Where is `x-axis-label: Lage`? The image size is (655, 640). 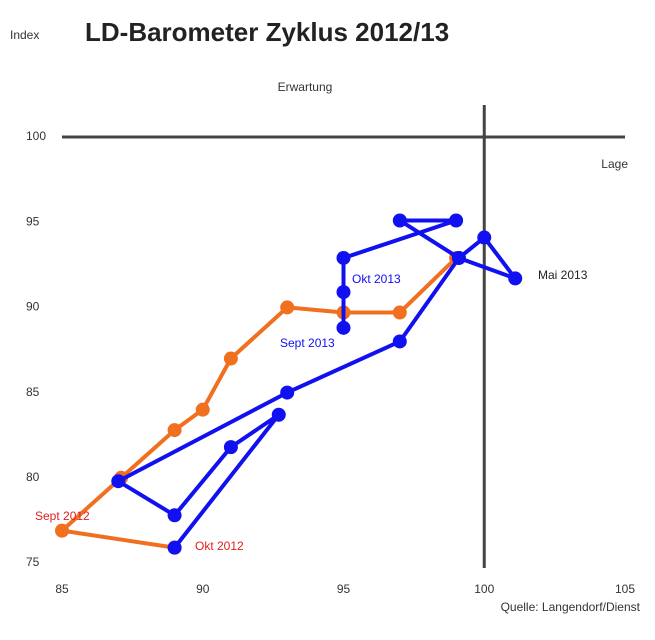
x-axis-label: Lage is located at coordinates (614, 164).